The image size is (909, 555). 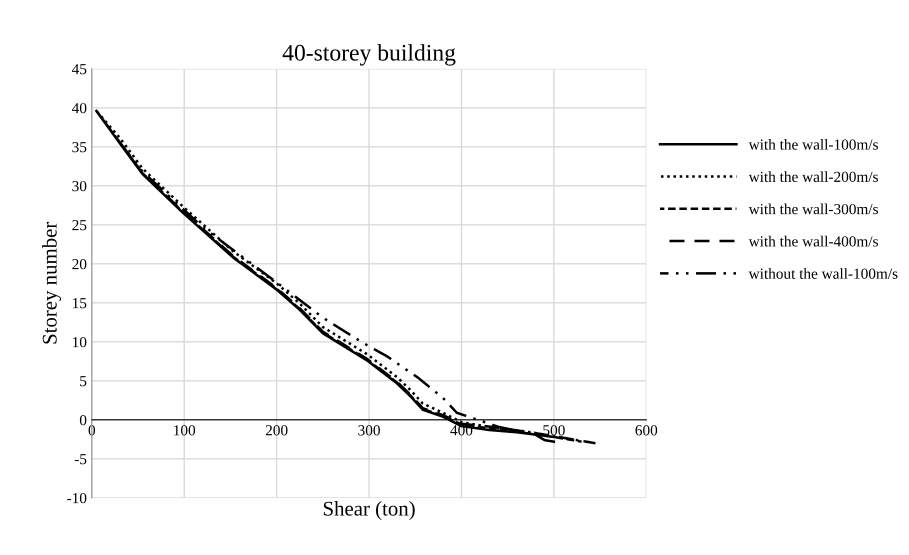 I want to click on y-tick-label: -5, so click(x=80, y=459).